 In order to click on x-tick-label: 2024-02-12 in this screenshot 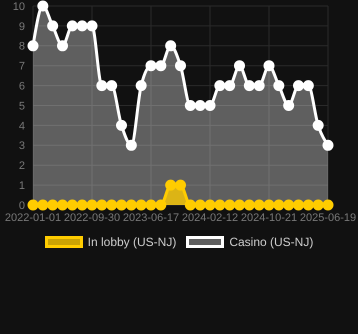, I will do `click(210, 218)`.